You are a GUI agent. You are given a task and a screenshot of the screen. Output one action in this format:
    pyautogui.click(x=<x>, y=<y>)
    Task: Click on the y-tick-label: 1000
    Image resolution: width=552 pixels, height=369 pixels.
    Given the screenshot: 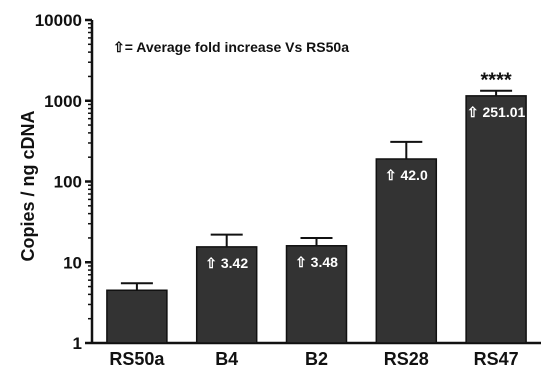 What is the action you would take?
    pyautogui.click(x=63, y=101)
    